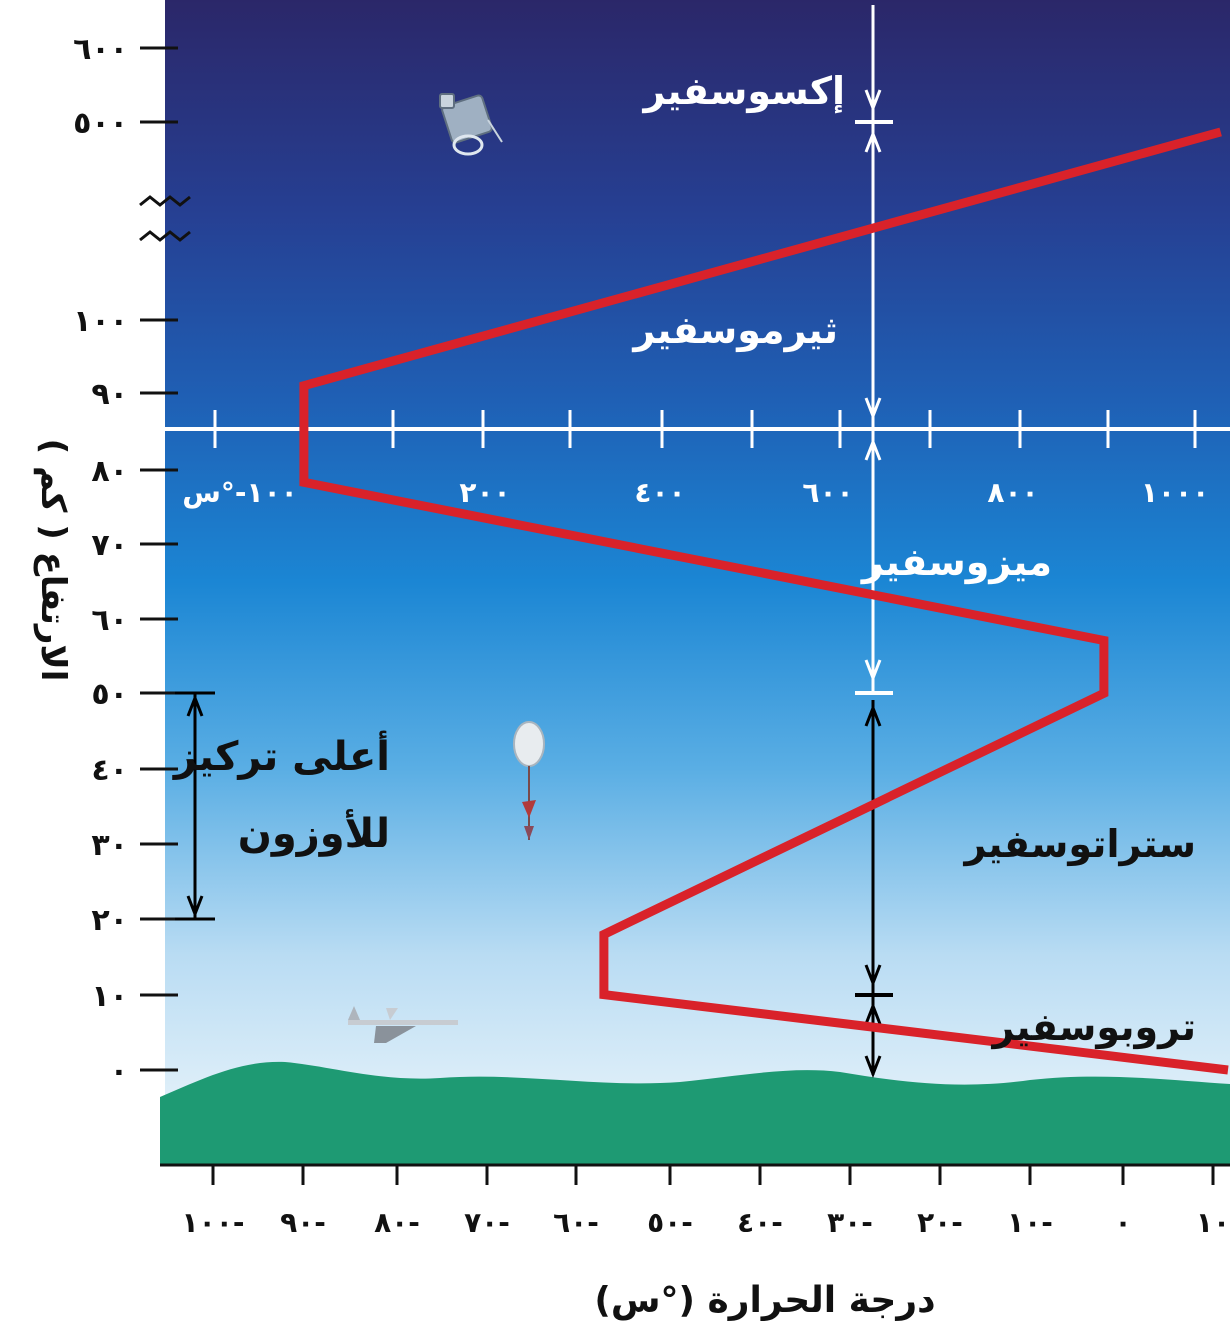  Describe the element at coordinates (760, 1222) in the screenshot. I see `temperature-tick-label: ٤٠-` at that location.